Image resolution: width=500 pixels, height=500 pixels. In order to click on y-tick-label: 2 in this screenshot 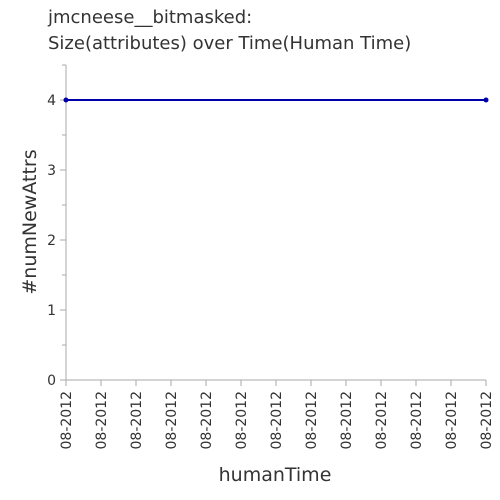, I will do `click(51, 241)`.